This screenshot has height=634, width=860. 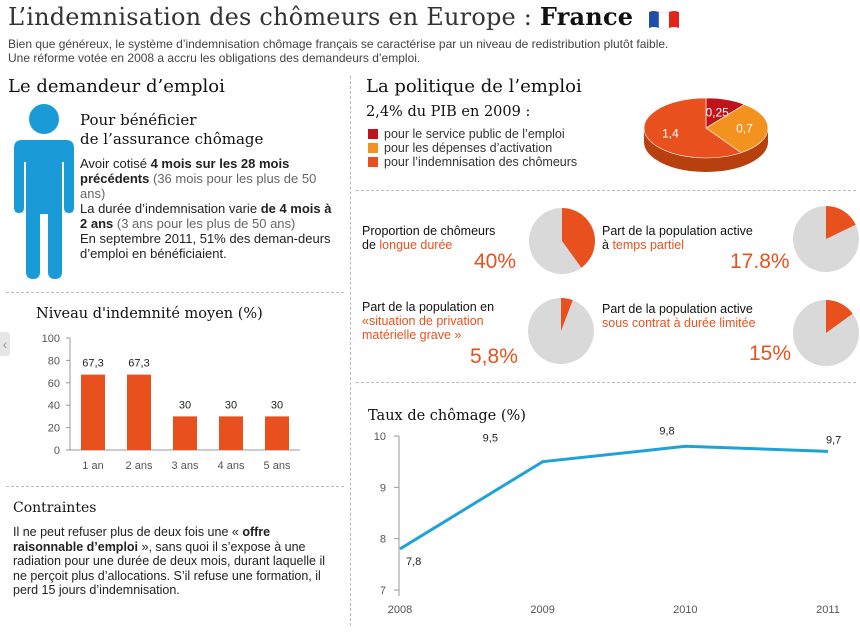 What do you see at coordinates (428, 307) in the screenshot?
I see `stat-label-a: Part de la population en` at bounding box center [428, 307].